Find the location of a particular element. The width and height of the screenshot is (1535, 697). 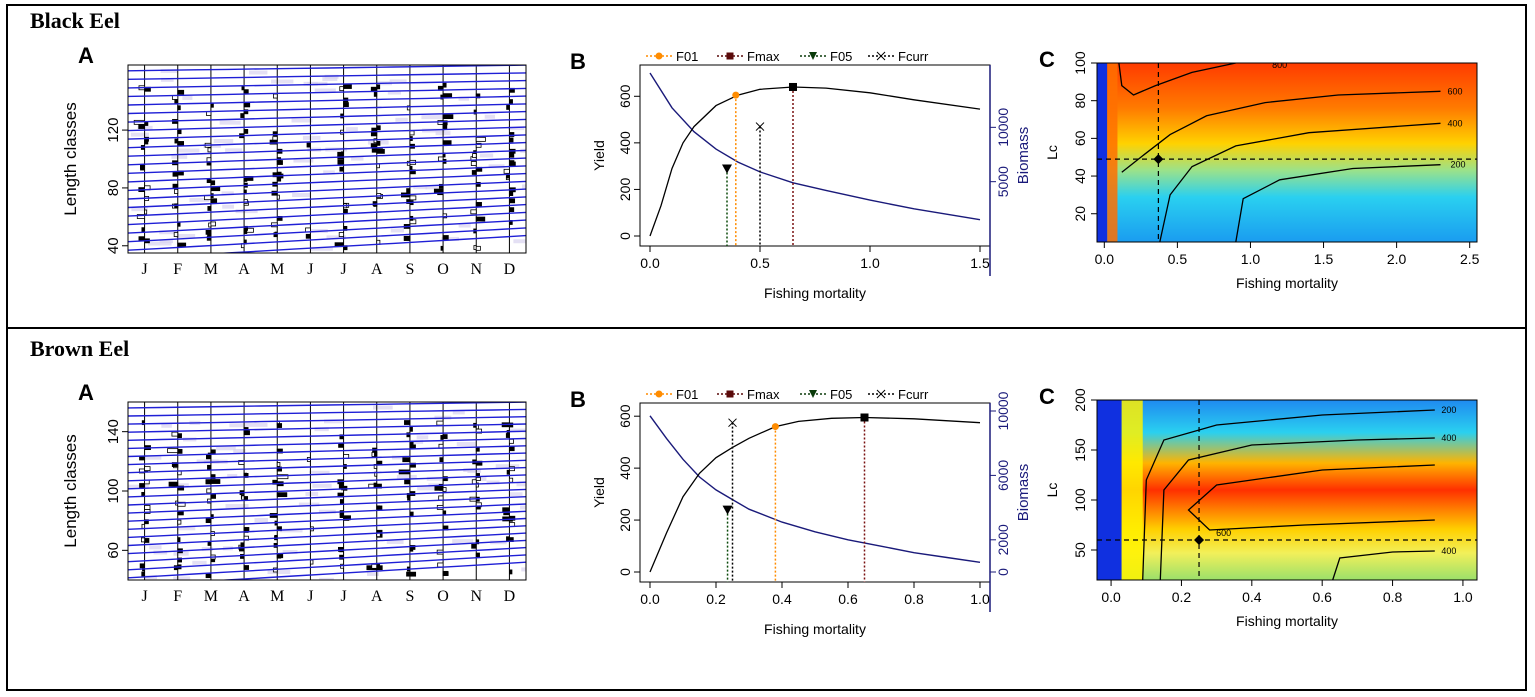

panel-b-ytick-label: 0 is located at coordinates (625, 572).